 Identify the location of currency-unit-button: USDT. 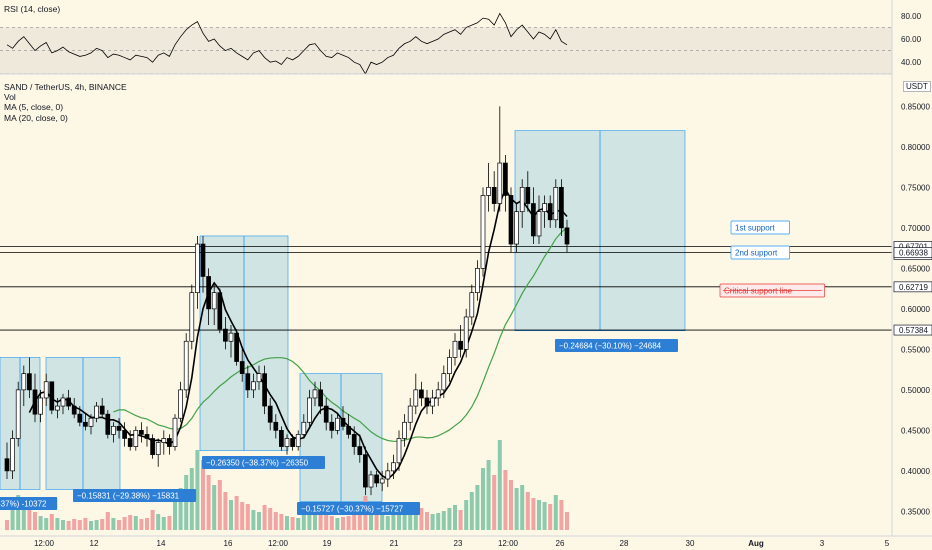
(917, 86).